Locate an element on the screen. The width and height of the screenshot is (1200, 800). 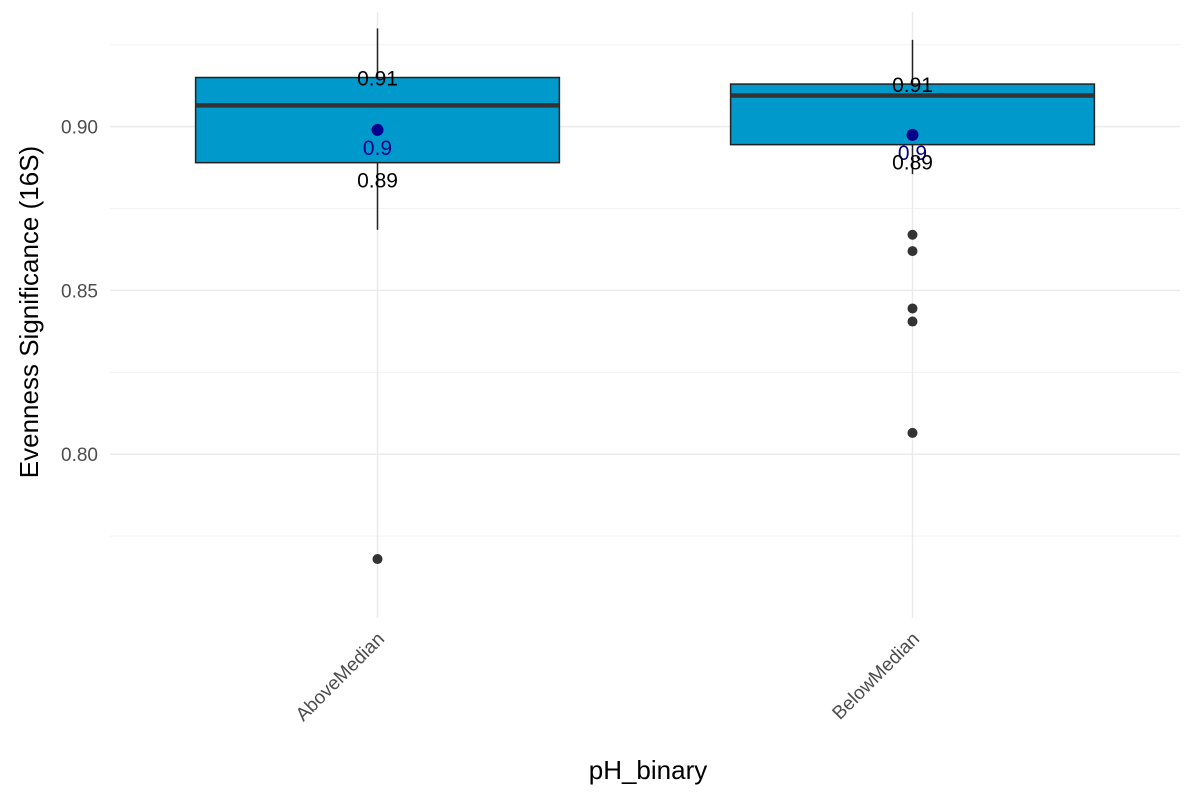
x-axis-title: pH_binary is located at coordinates (648, 770).